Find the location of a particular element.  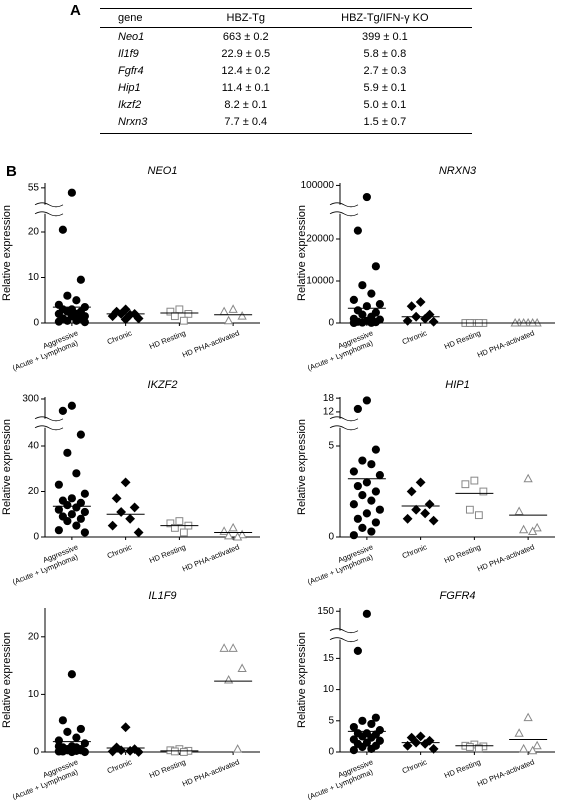

table-cell: Il1f9 is located at coordinates (128, 53).